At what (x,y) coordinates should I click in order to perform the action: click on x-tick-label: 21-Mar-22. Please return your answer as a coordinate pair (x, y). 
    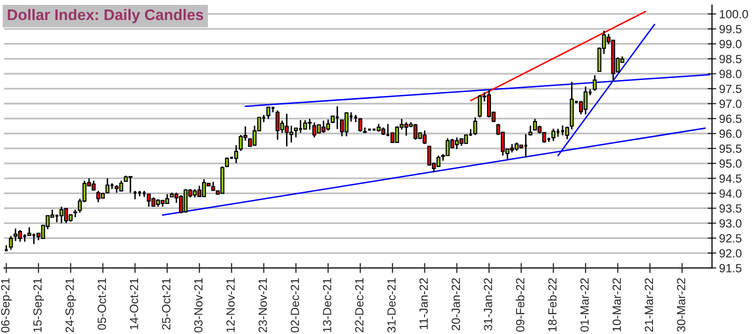
    Looking at the image, I should click on (649, 305).